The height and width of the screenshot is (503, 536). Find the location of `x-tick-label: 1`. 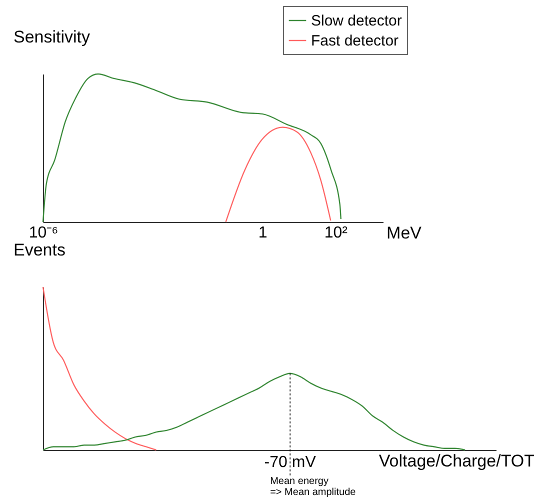

x-tick-label: 1 is located at coordinates (263, 233).